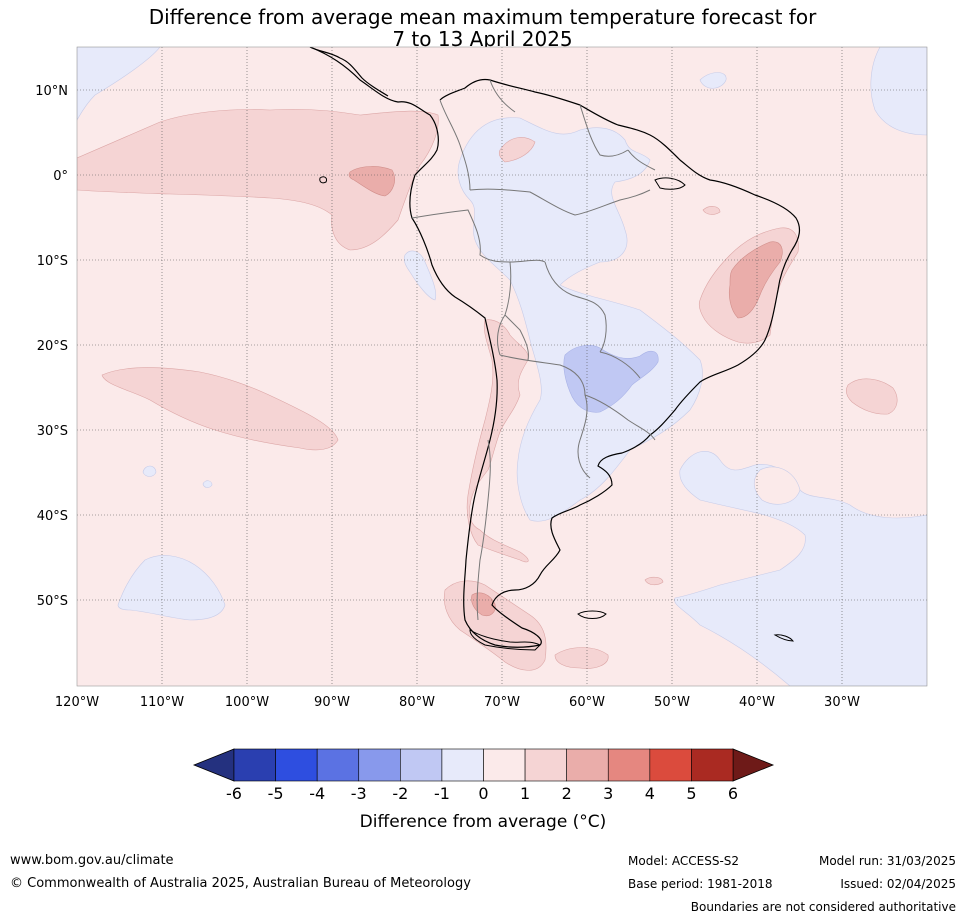 Image resolution: width=965 pixels, height=919 pixels. I want to click on lon-label-80w: 80°W, so click(417, 702).